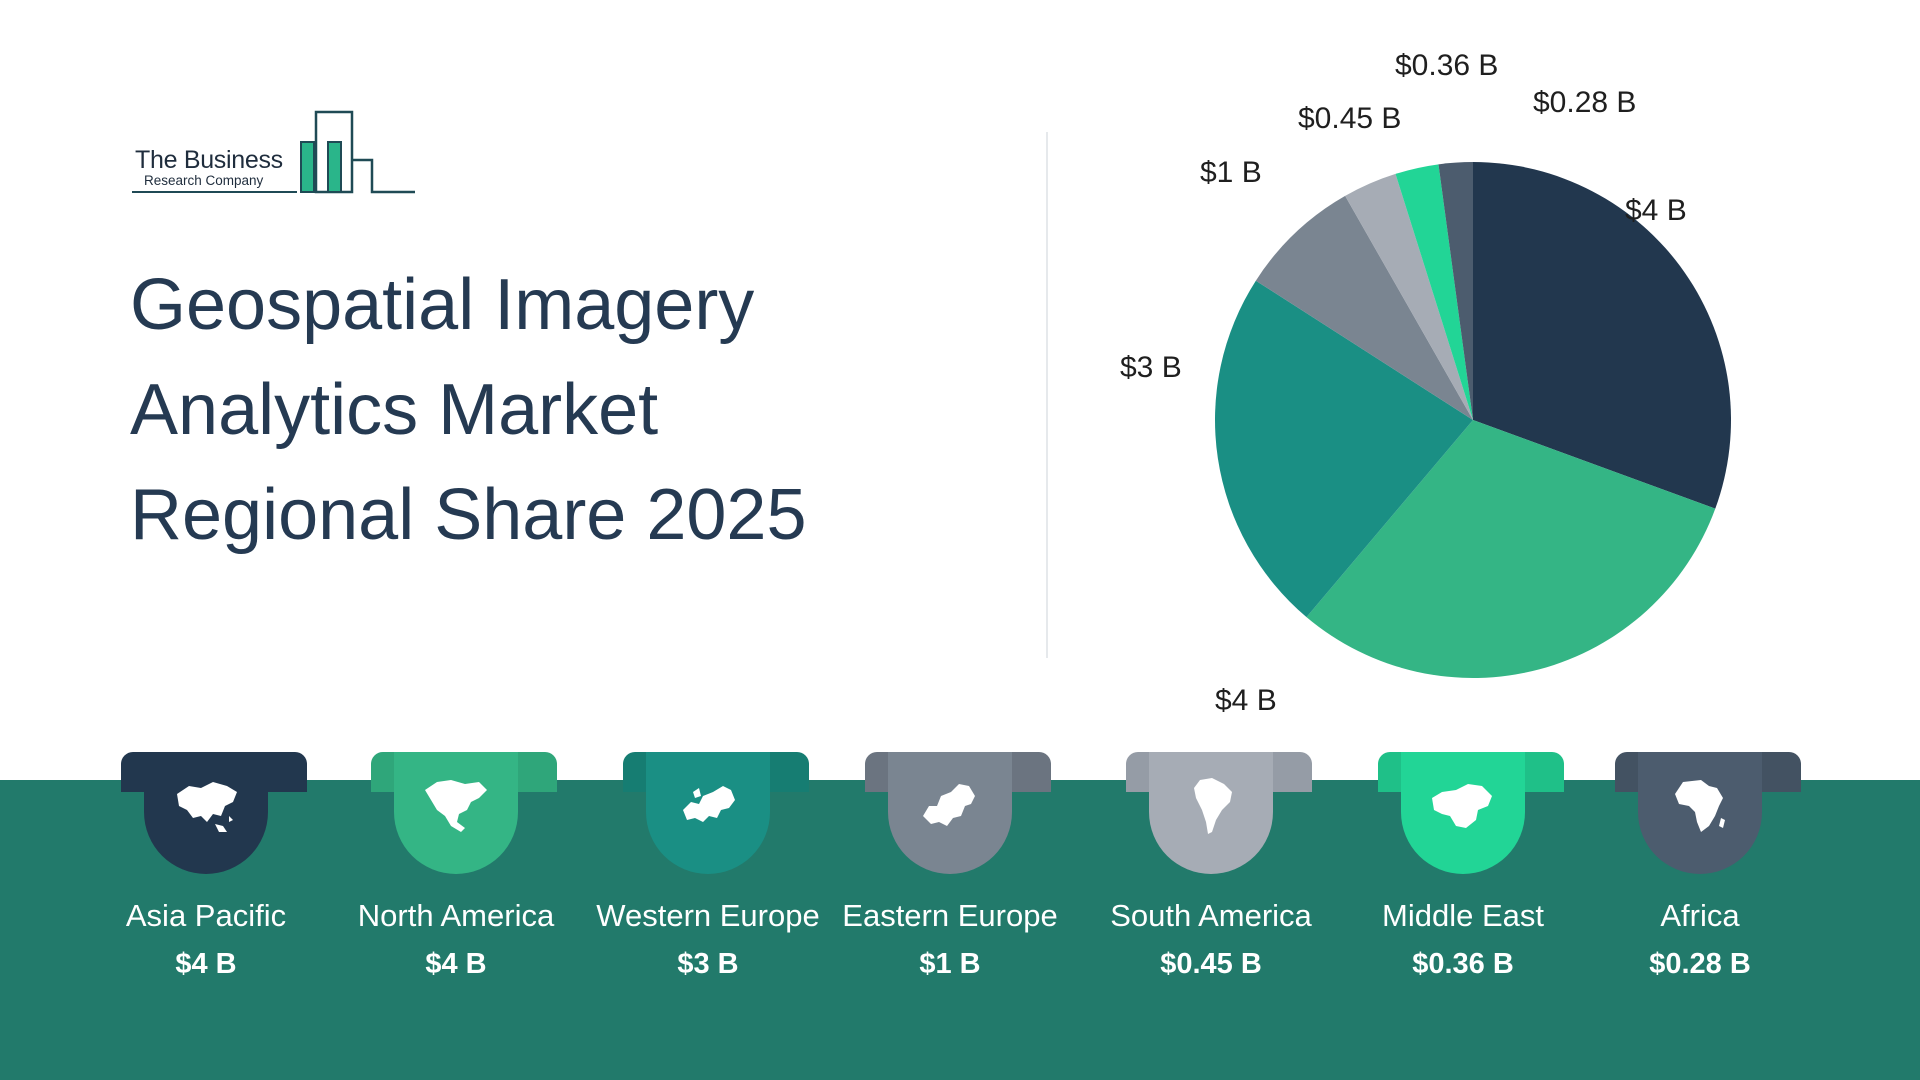 The width and height of the screenshot is (1920, 1080). Describe the element at coordinates (456, 915) in the screenshot. I see `region-name: North America` at that location.